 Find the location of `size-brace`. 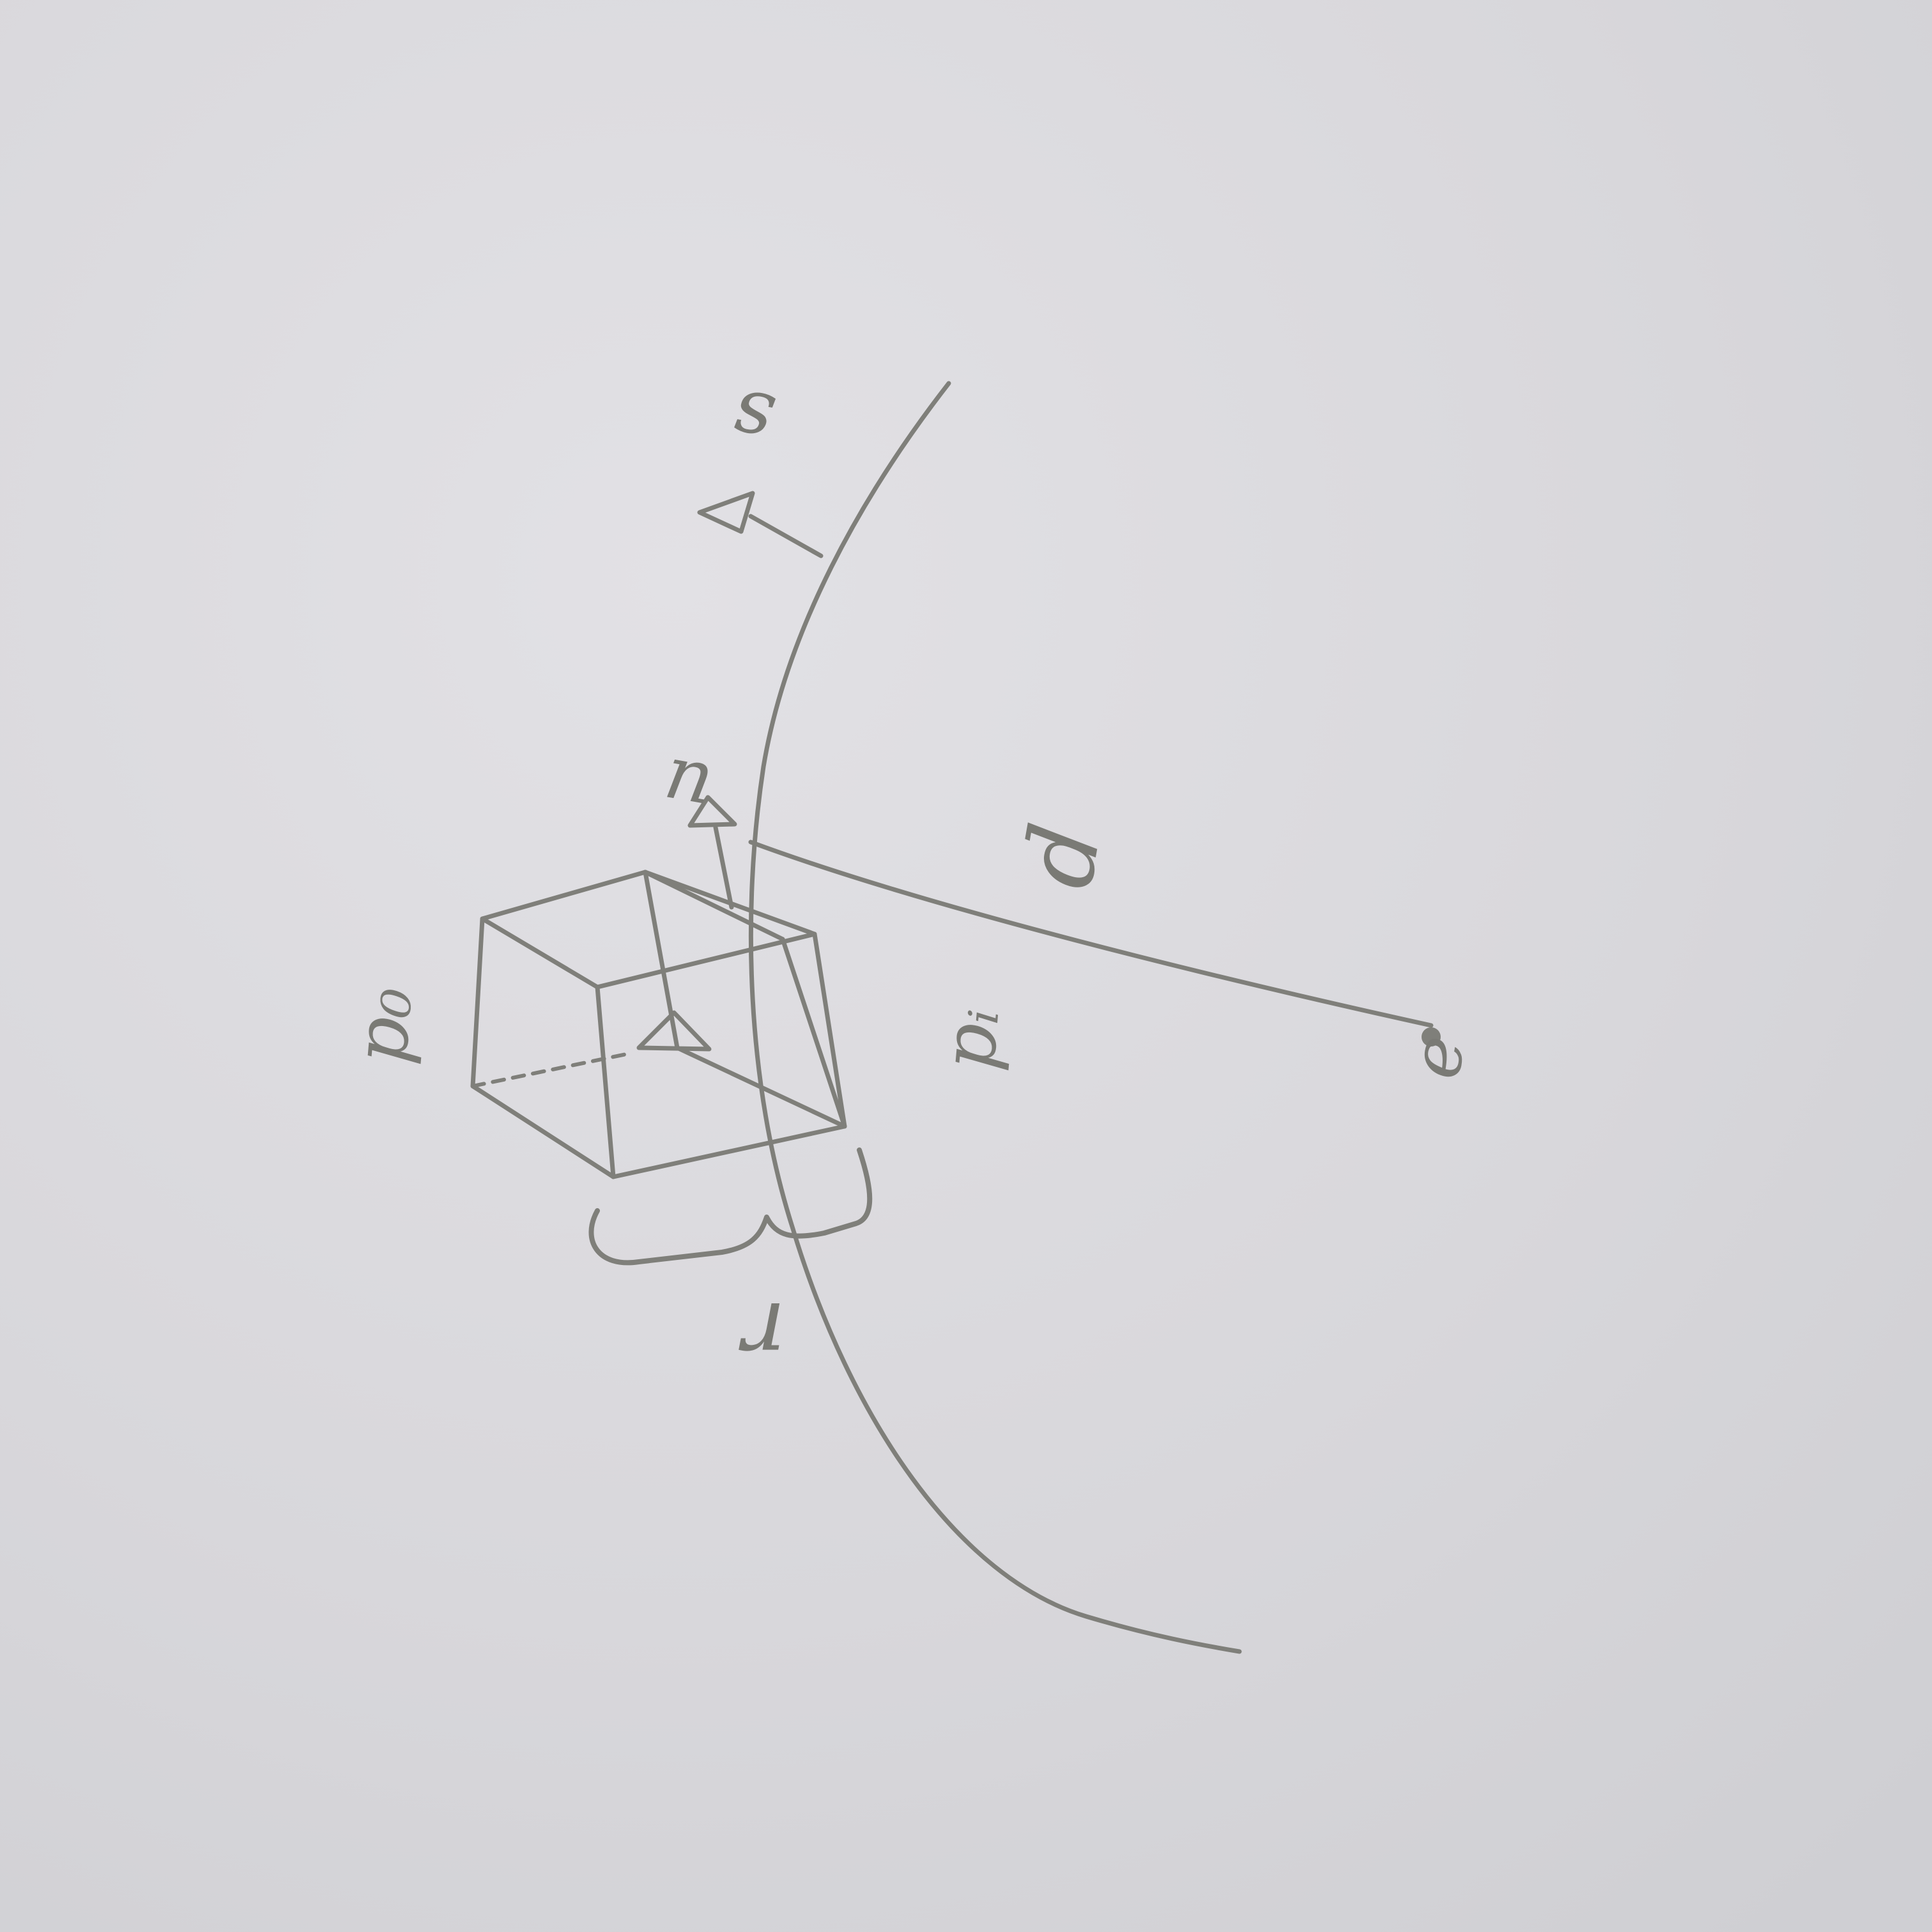

size-brace is located at coordinates (730, 1206).